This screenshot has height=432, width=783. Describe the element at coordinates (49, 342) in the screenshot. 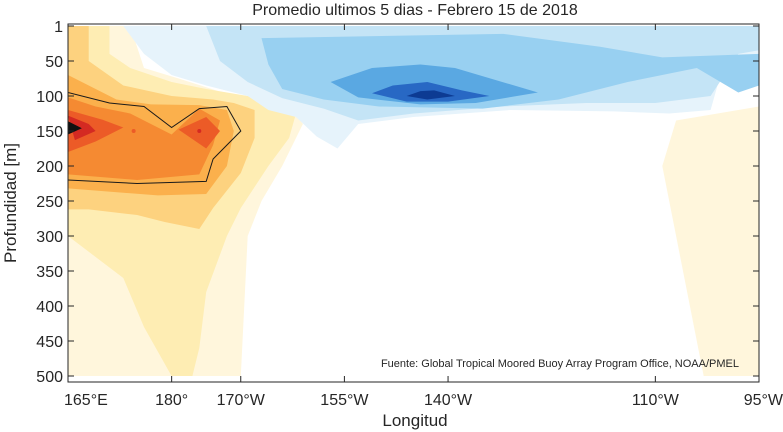

I see `y-tick-label: 450` at that location.